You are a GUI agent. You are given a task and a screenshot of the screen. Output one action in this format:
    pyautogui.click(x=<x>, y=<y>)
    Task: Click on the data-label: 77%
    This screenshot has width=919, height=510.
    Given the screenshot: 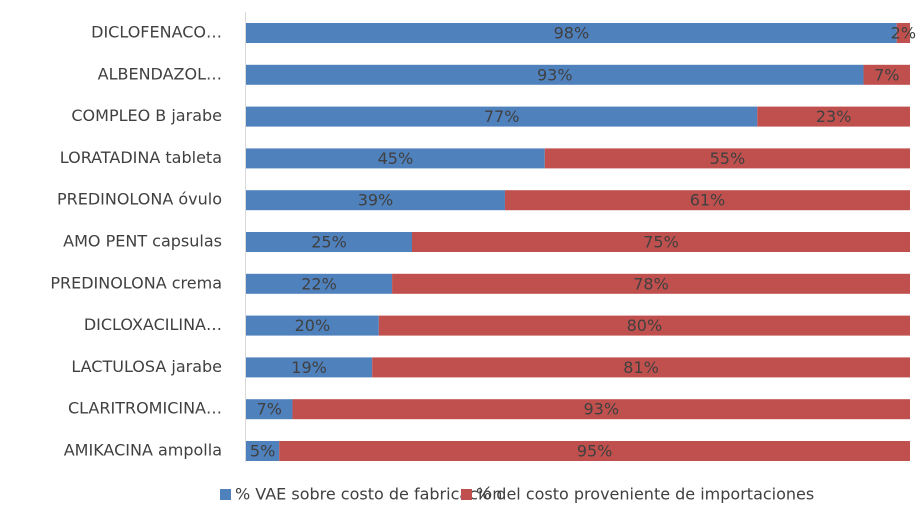 What is the action you would take?
    pyautogui.click(x=502, y=116)
    